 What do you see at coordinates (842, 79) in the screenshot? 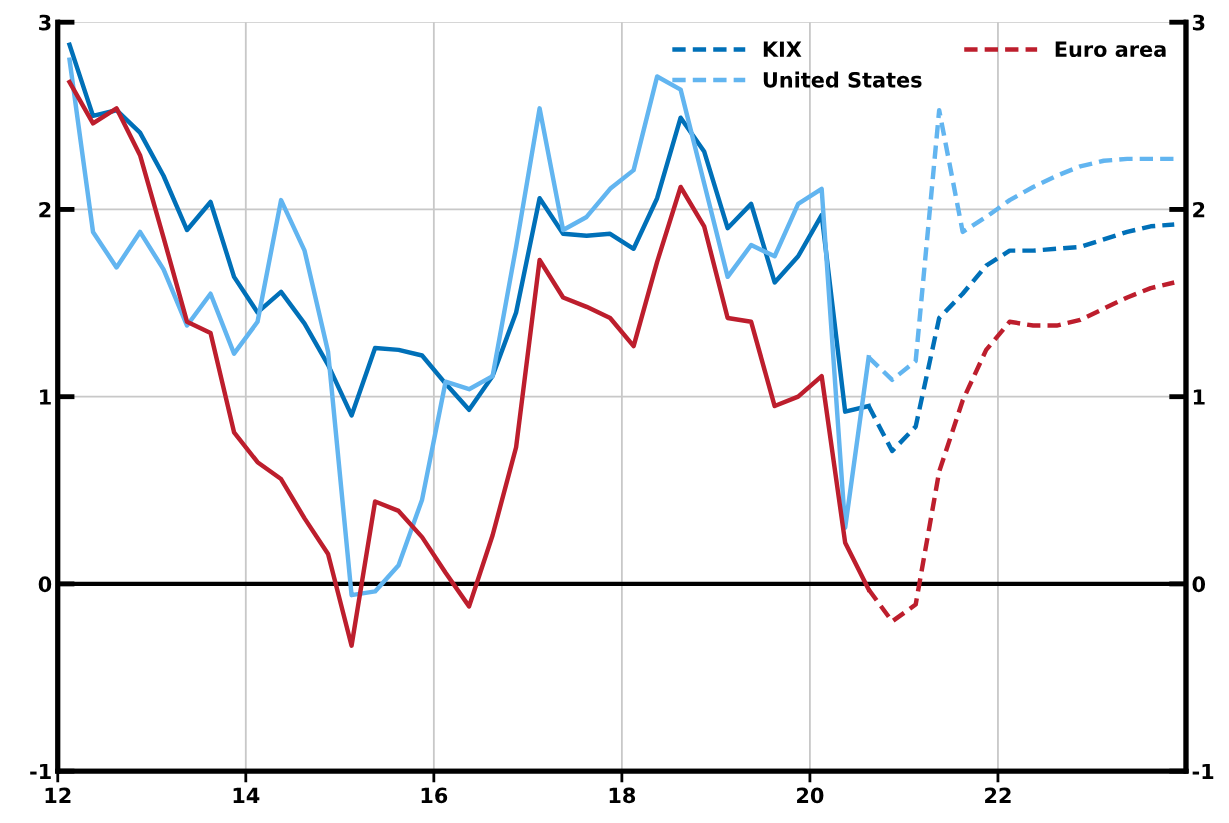
I see `legend-label: United States` at bounding box center [842, 79].